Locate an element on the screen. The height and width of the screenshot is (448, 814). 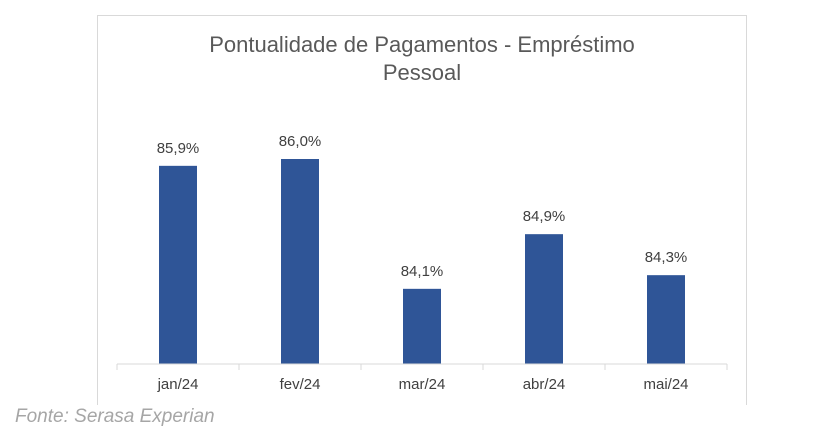
x-tick-label-jan-24: jan/24 is located at coordinates (178, 384).